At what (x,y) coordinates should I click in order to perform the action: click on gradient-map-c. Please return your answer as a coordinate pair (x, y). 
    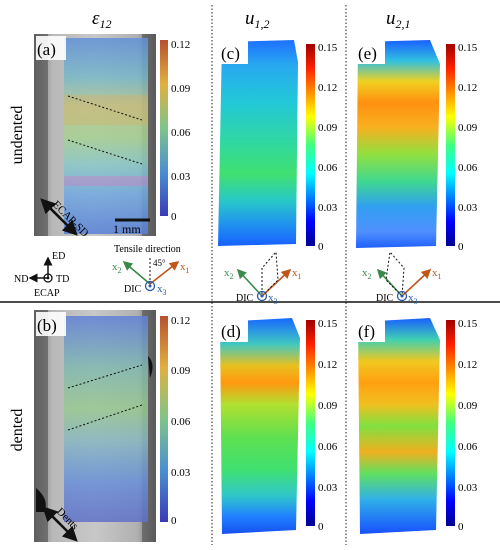
    Looking at the image, I should click on (258, 143).